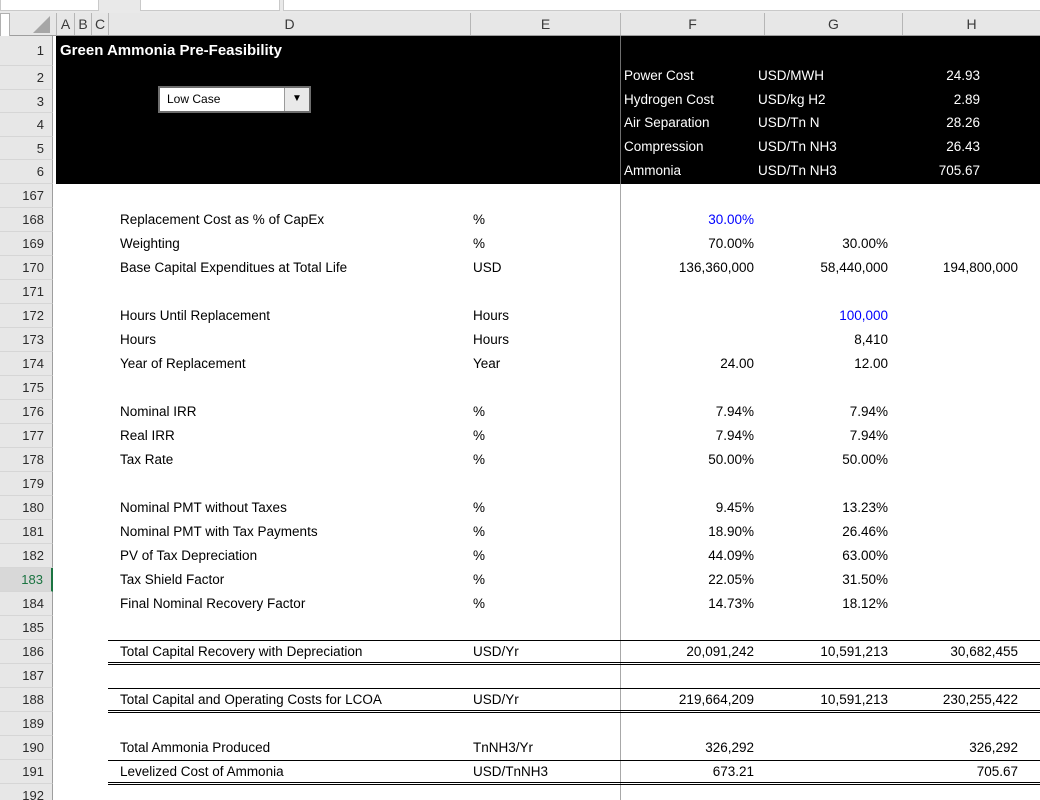 This screenshot has width=1040, height=800. I want to click on row-header-178: 178, so click(26, 460).